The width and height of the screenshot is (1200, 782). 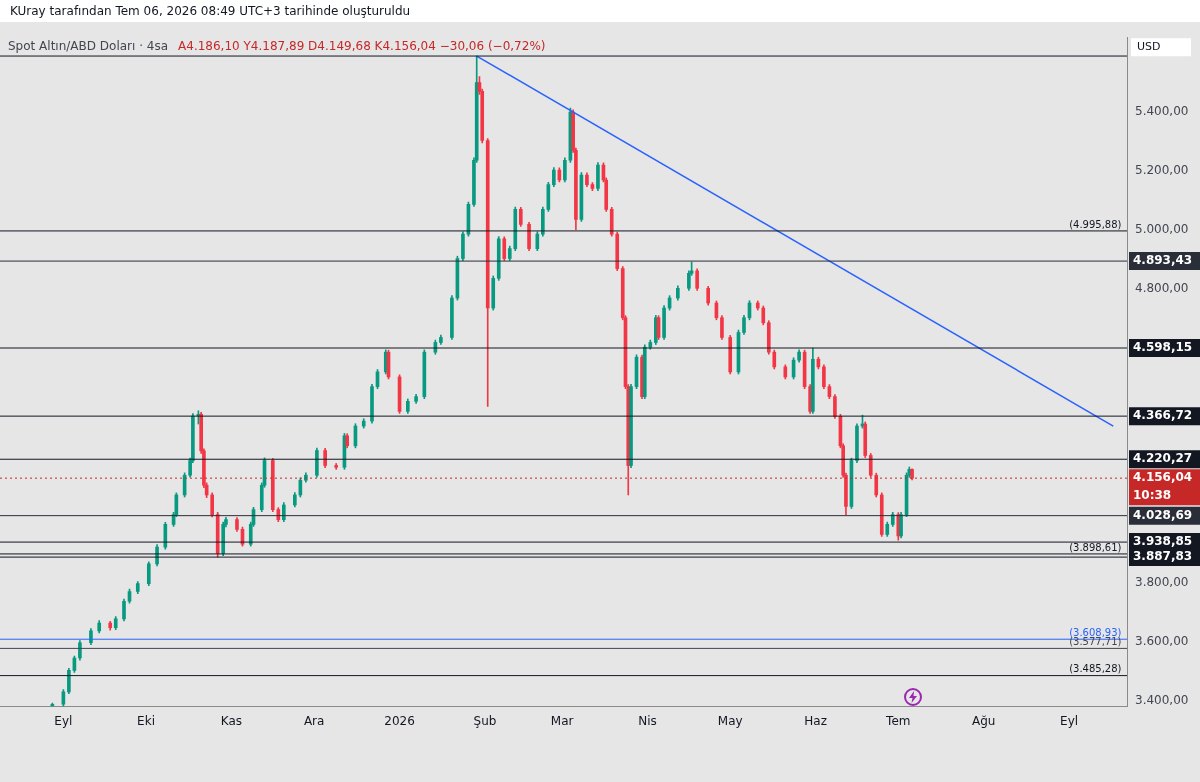 What do you see at coordinates (1163, 486) in the screenshot?
I see `ref-line-label: 4.156,04 10:38` at bounding box center [1163, 486].